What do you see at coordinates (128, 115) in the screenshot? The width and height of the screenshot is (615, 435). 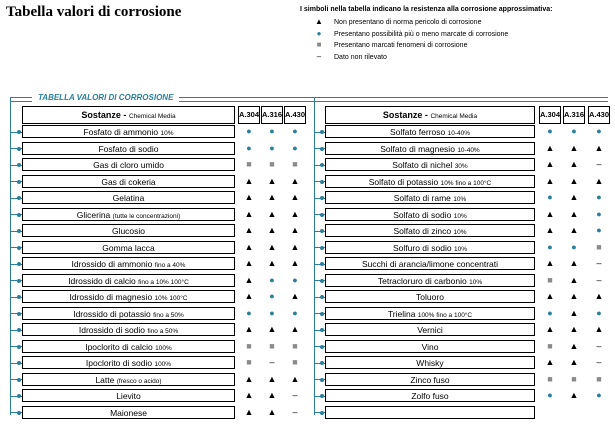 I see `header-name: Sostanze - Chemical Media` at bounding box center [128, 115].